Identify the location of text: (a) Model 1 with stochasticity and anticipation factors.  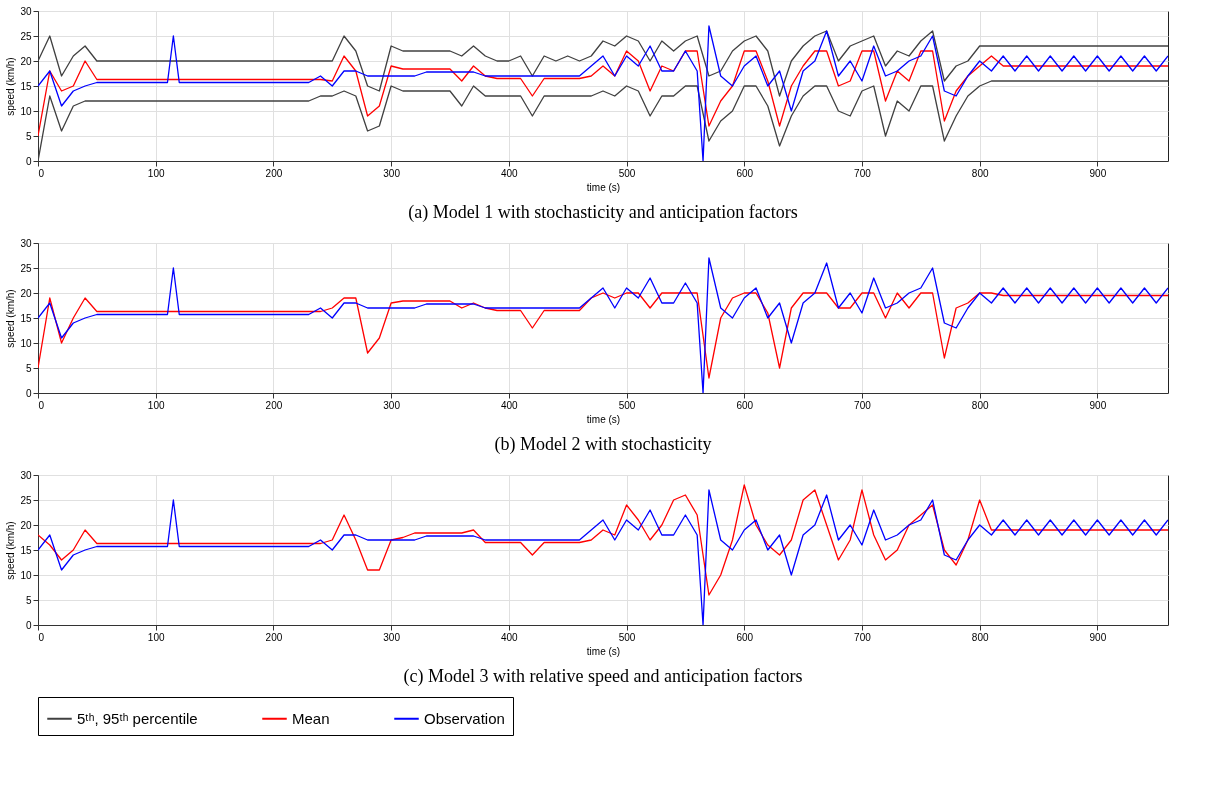
(603, 212).